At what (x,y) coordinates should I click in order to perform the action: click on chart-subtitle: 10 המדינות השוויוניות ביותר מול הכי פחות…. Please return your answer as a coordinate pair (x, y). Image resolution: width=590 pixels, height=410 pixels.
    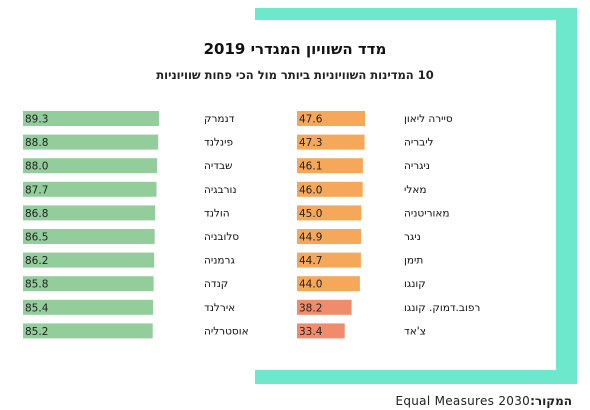
    Looking at the image, I should click on (295, 75).